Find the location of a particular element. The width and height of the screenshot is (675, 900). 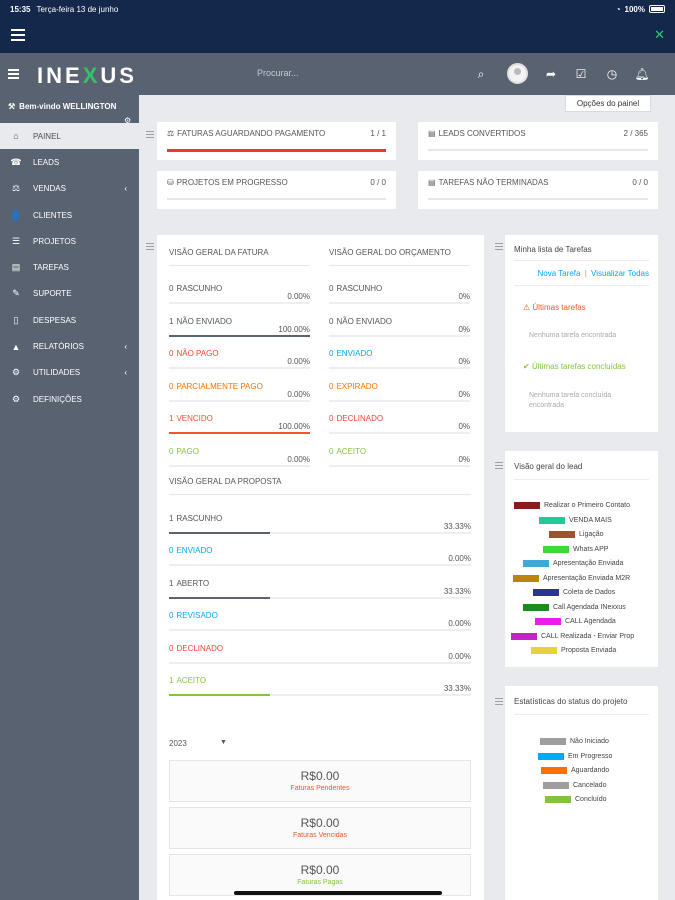

overview-row: 0 Aceito is located at coordinates (347, 451).